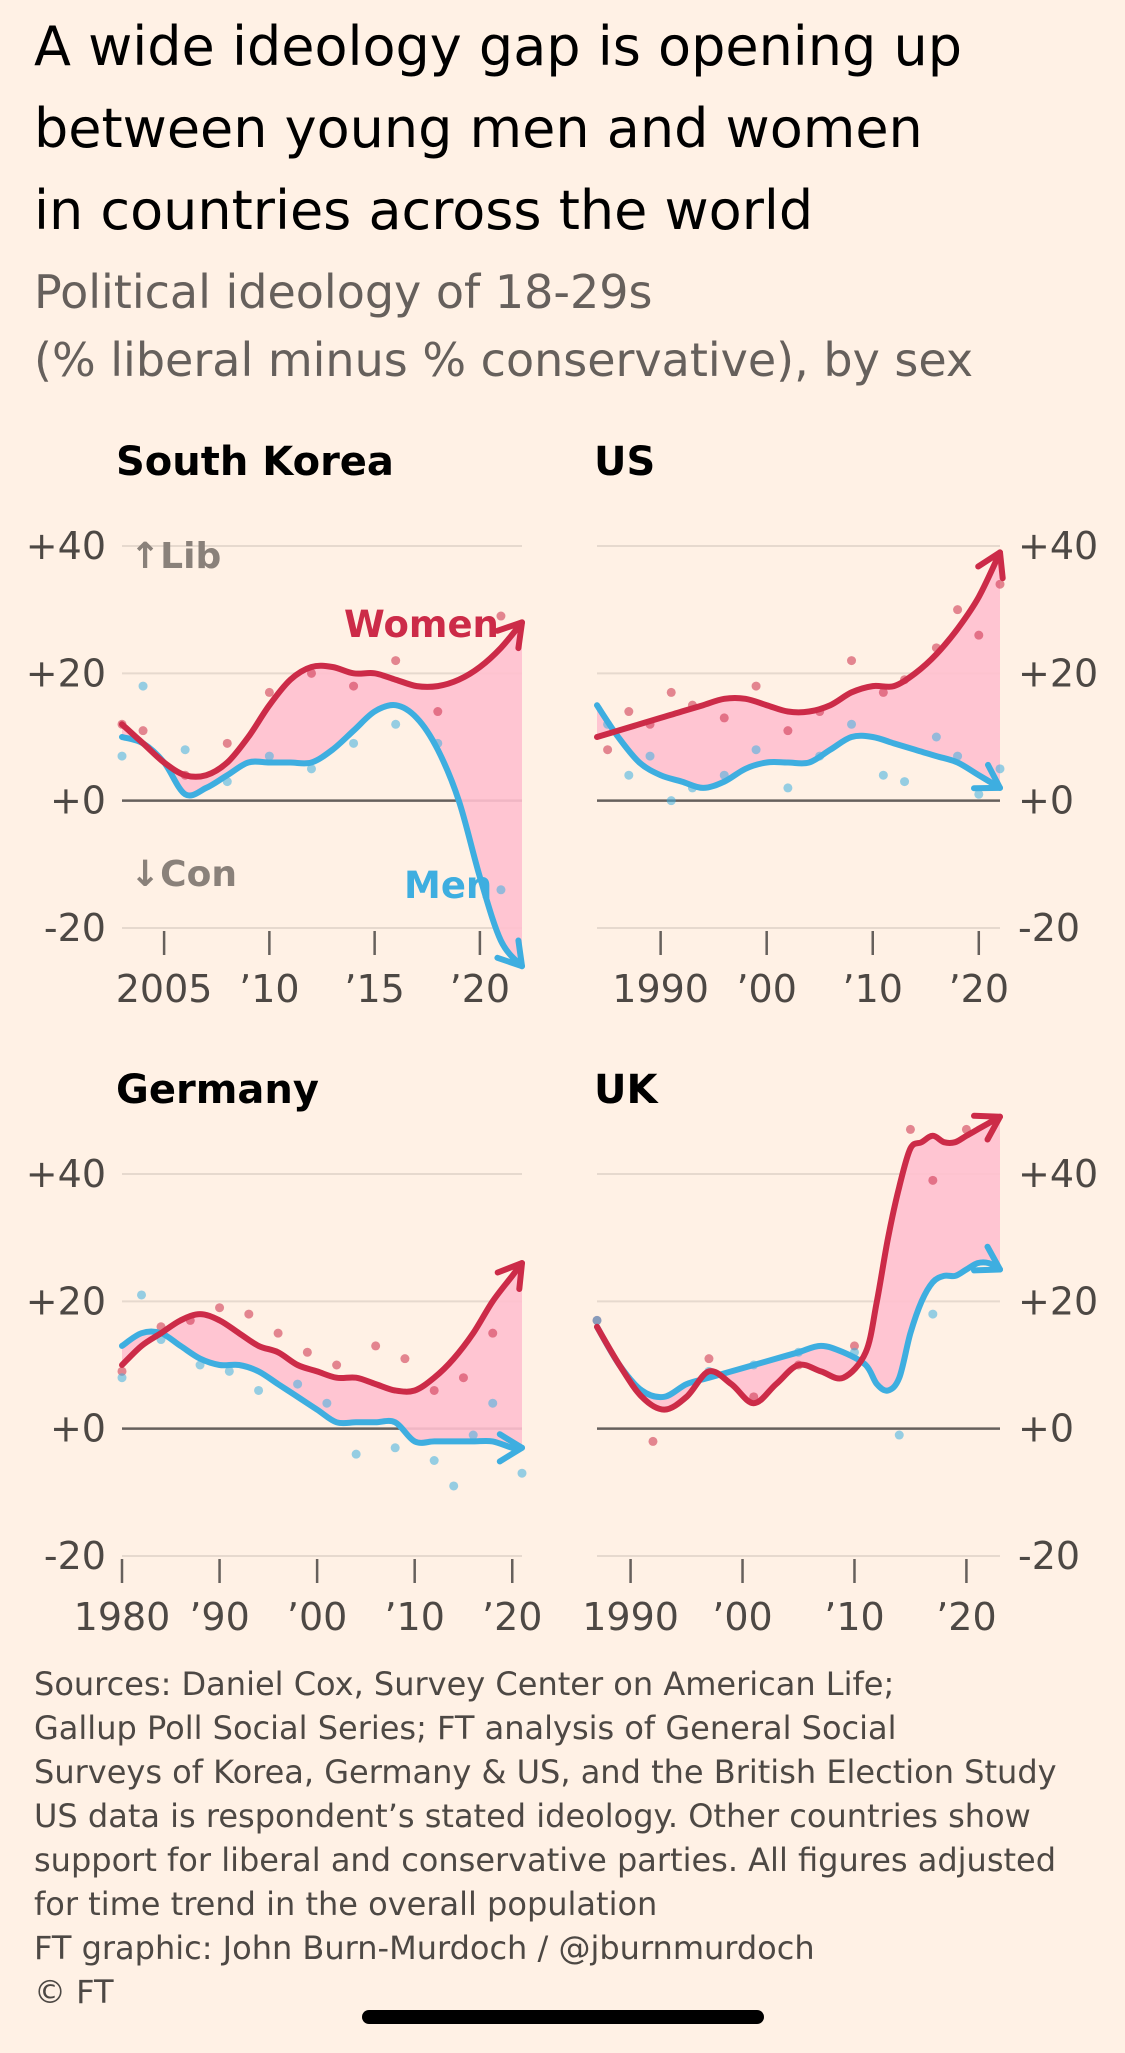 The height and width of the screenshot is (2053, 1125). Describe the element at coordinates (183, 874) in the screenshot. I see `con-label: ↓Con` at that location.